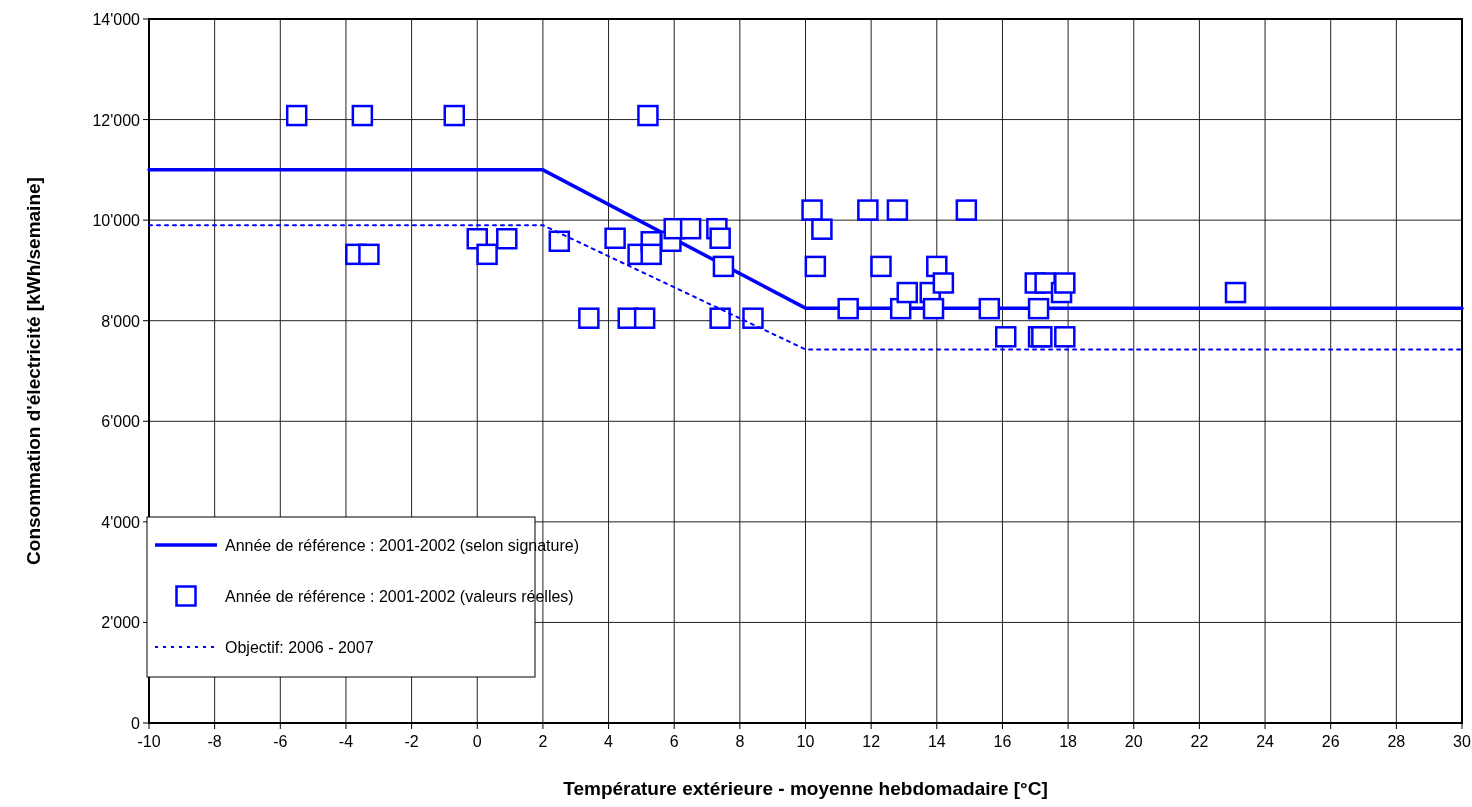  Describe the element at coordinates (299, 647) in the screenshot. I see `legend-label: Objectif: 2006 - 2007` at that location.